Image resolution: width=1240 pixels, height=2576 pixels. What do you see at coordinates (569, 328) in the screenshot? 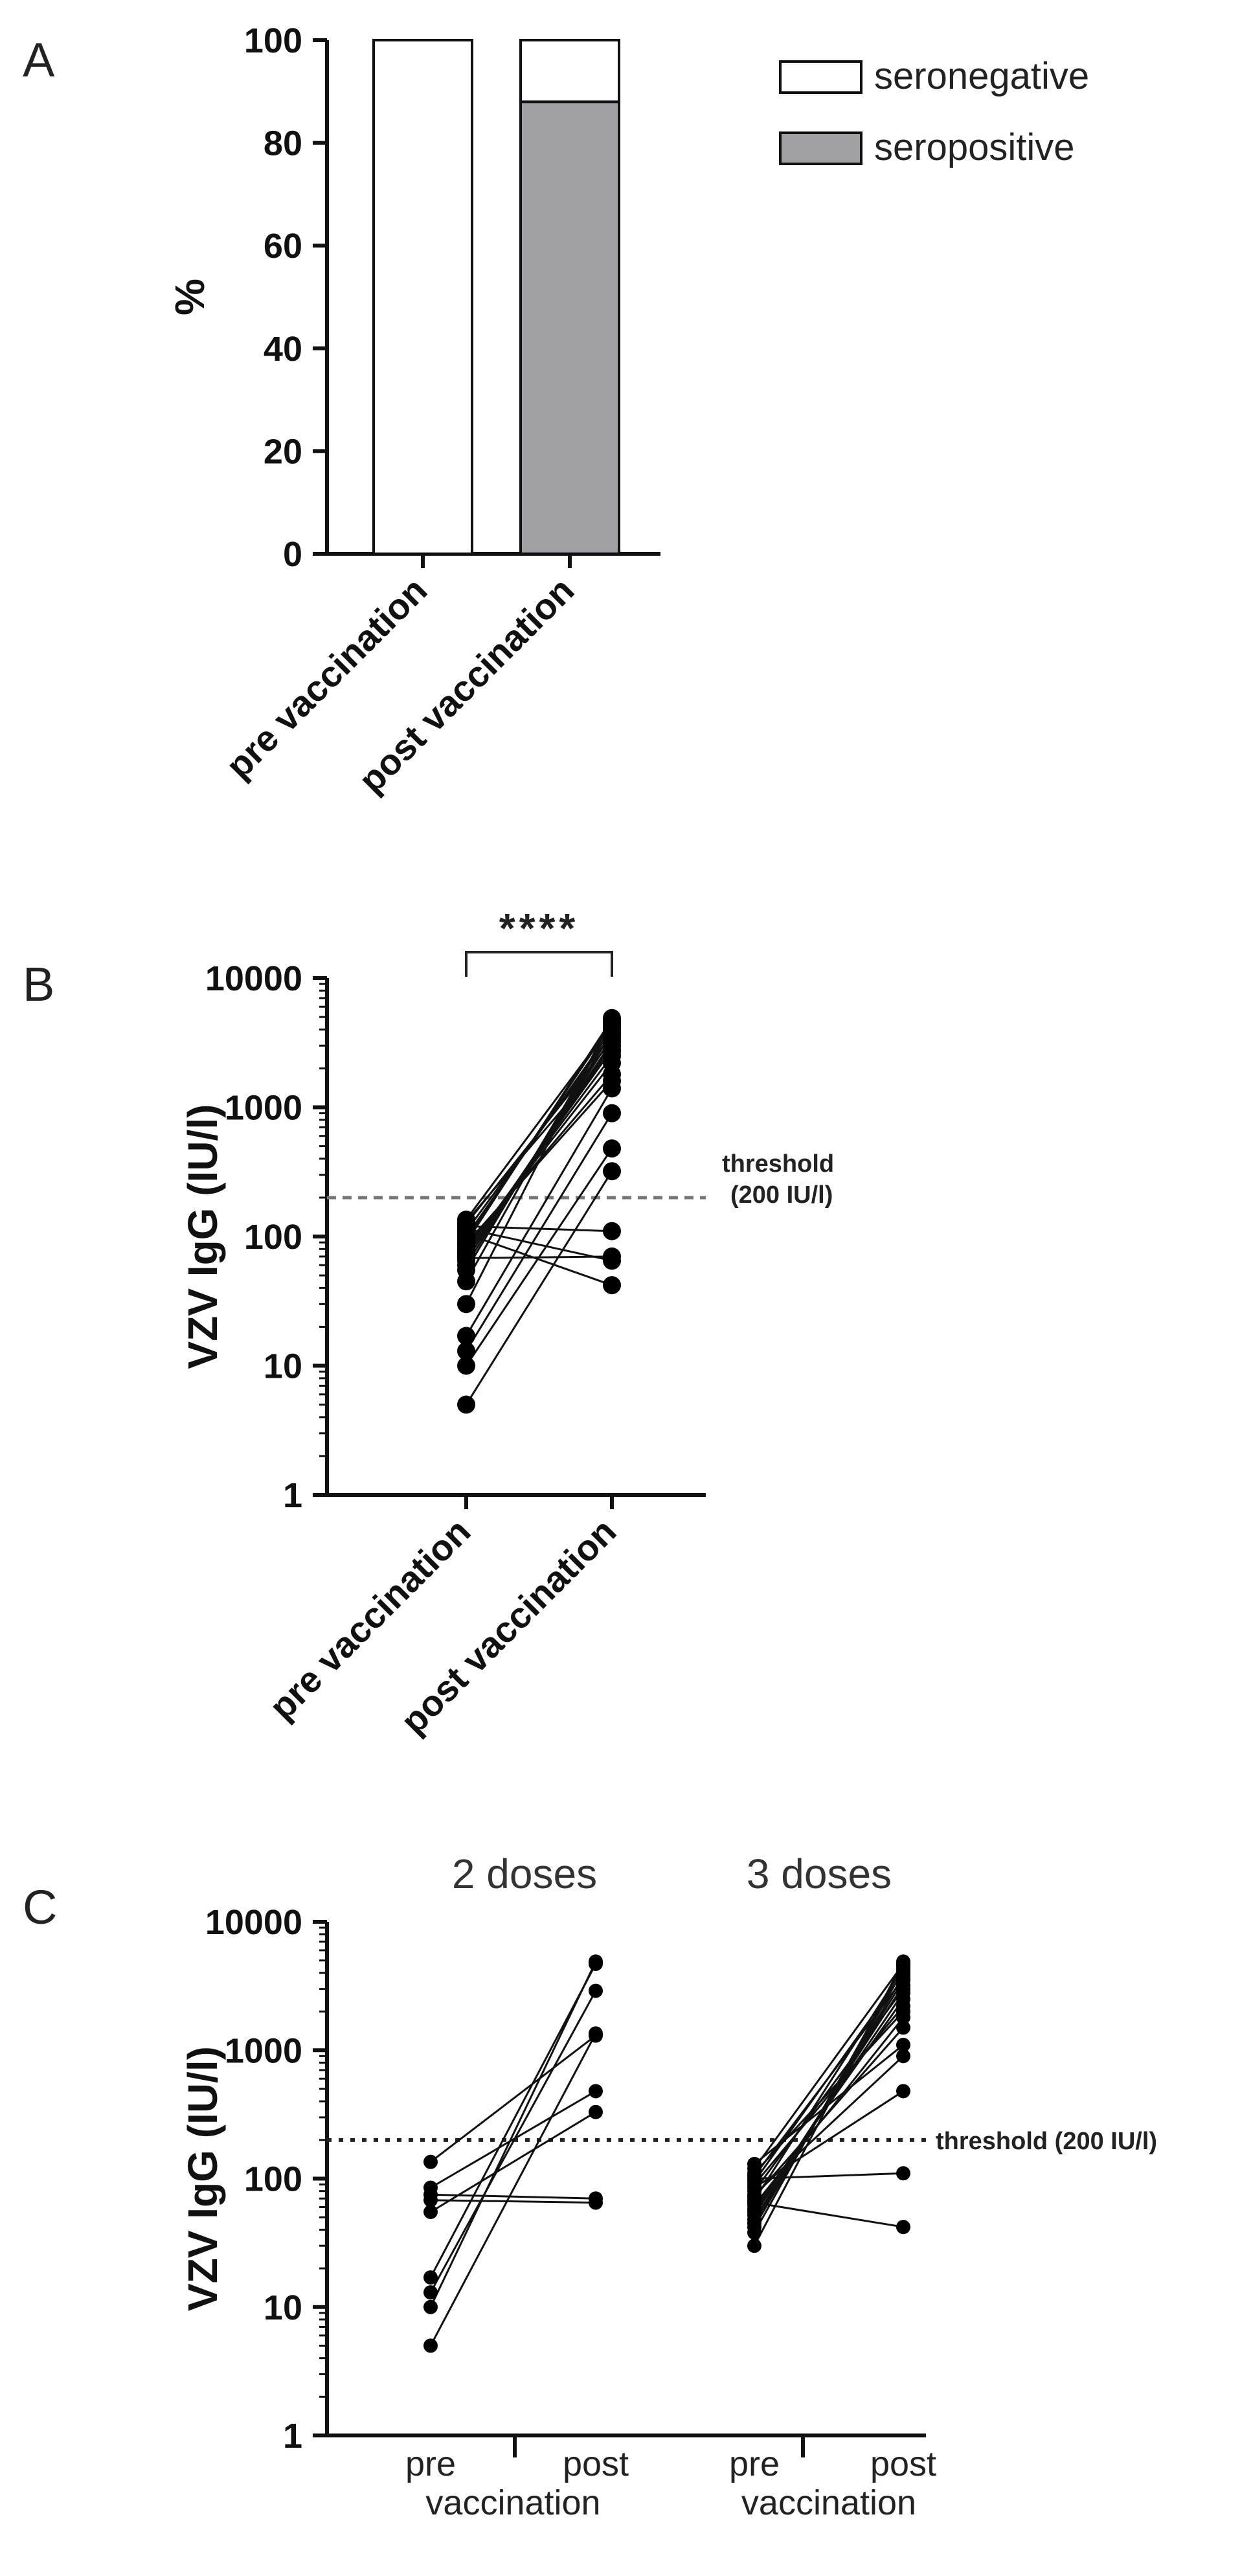
I see `panel-a-bar-seropositive` at bounding box center [569, 328].